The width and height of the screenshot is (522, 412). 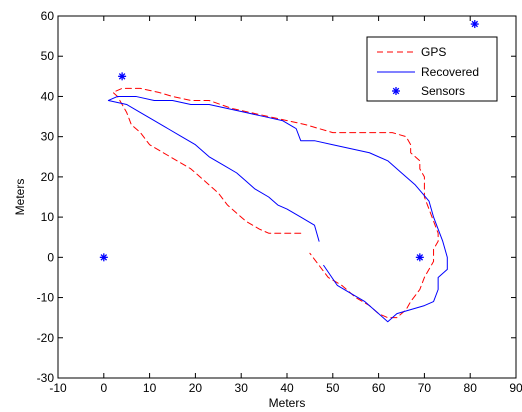 What do you see at coordinates (443, 91) in the screenshot?
I see `legend-label-sensors: Sensors` at bounding box center [443, 91].